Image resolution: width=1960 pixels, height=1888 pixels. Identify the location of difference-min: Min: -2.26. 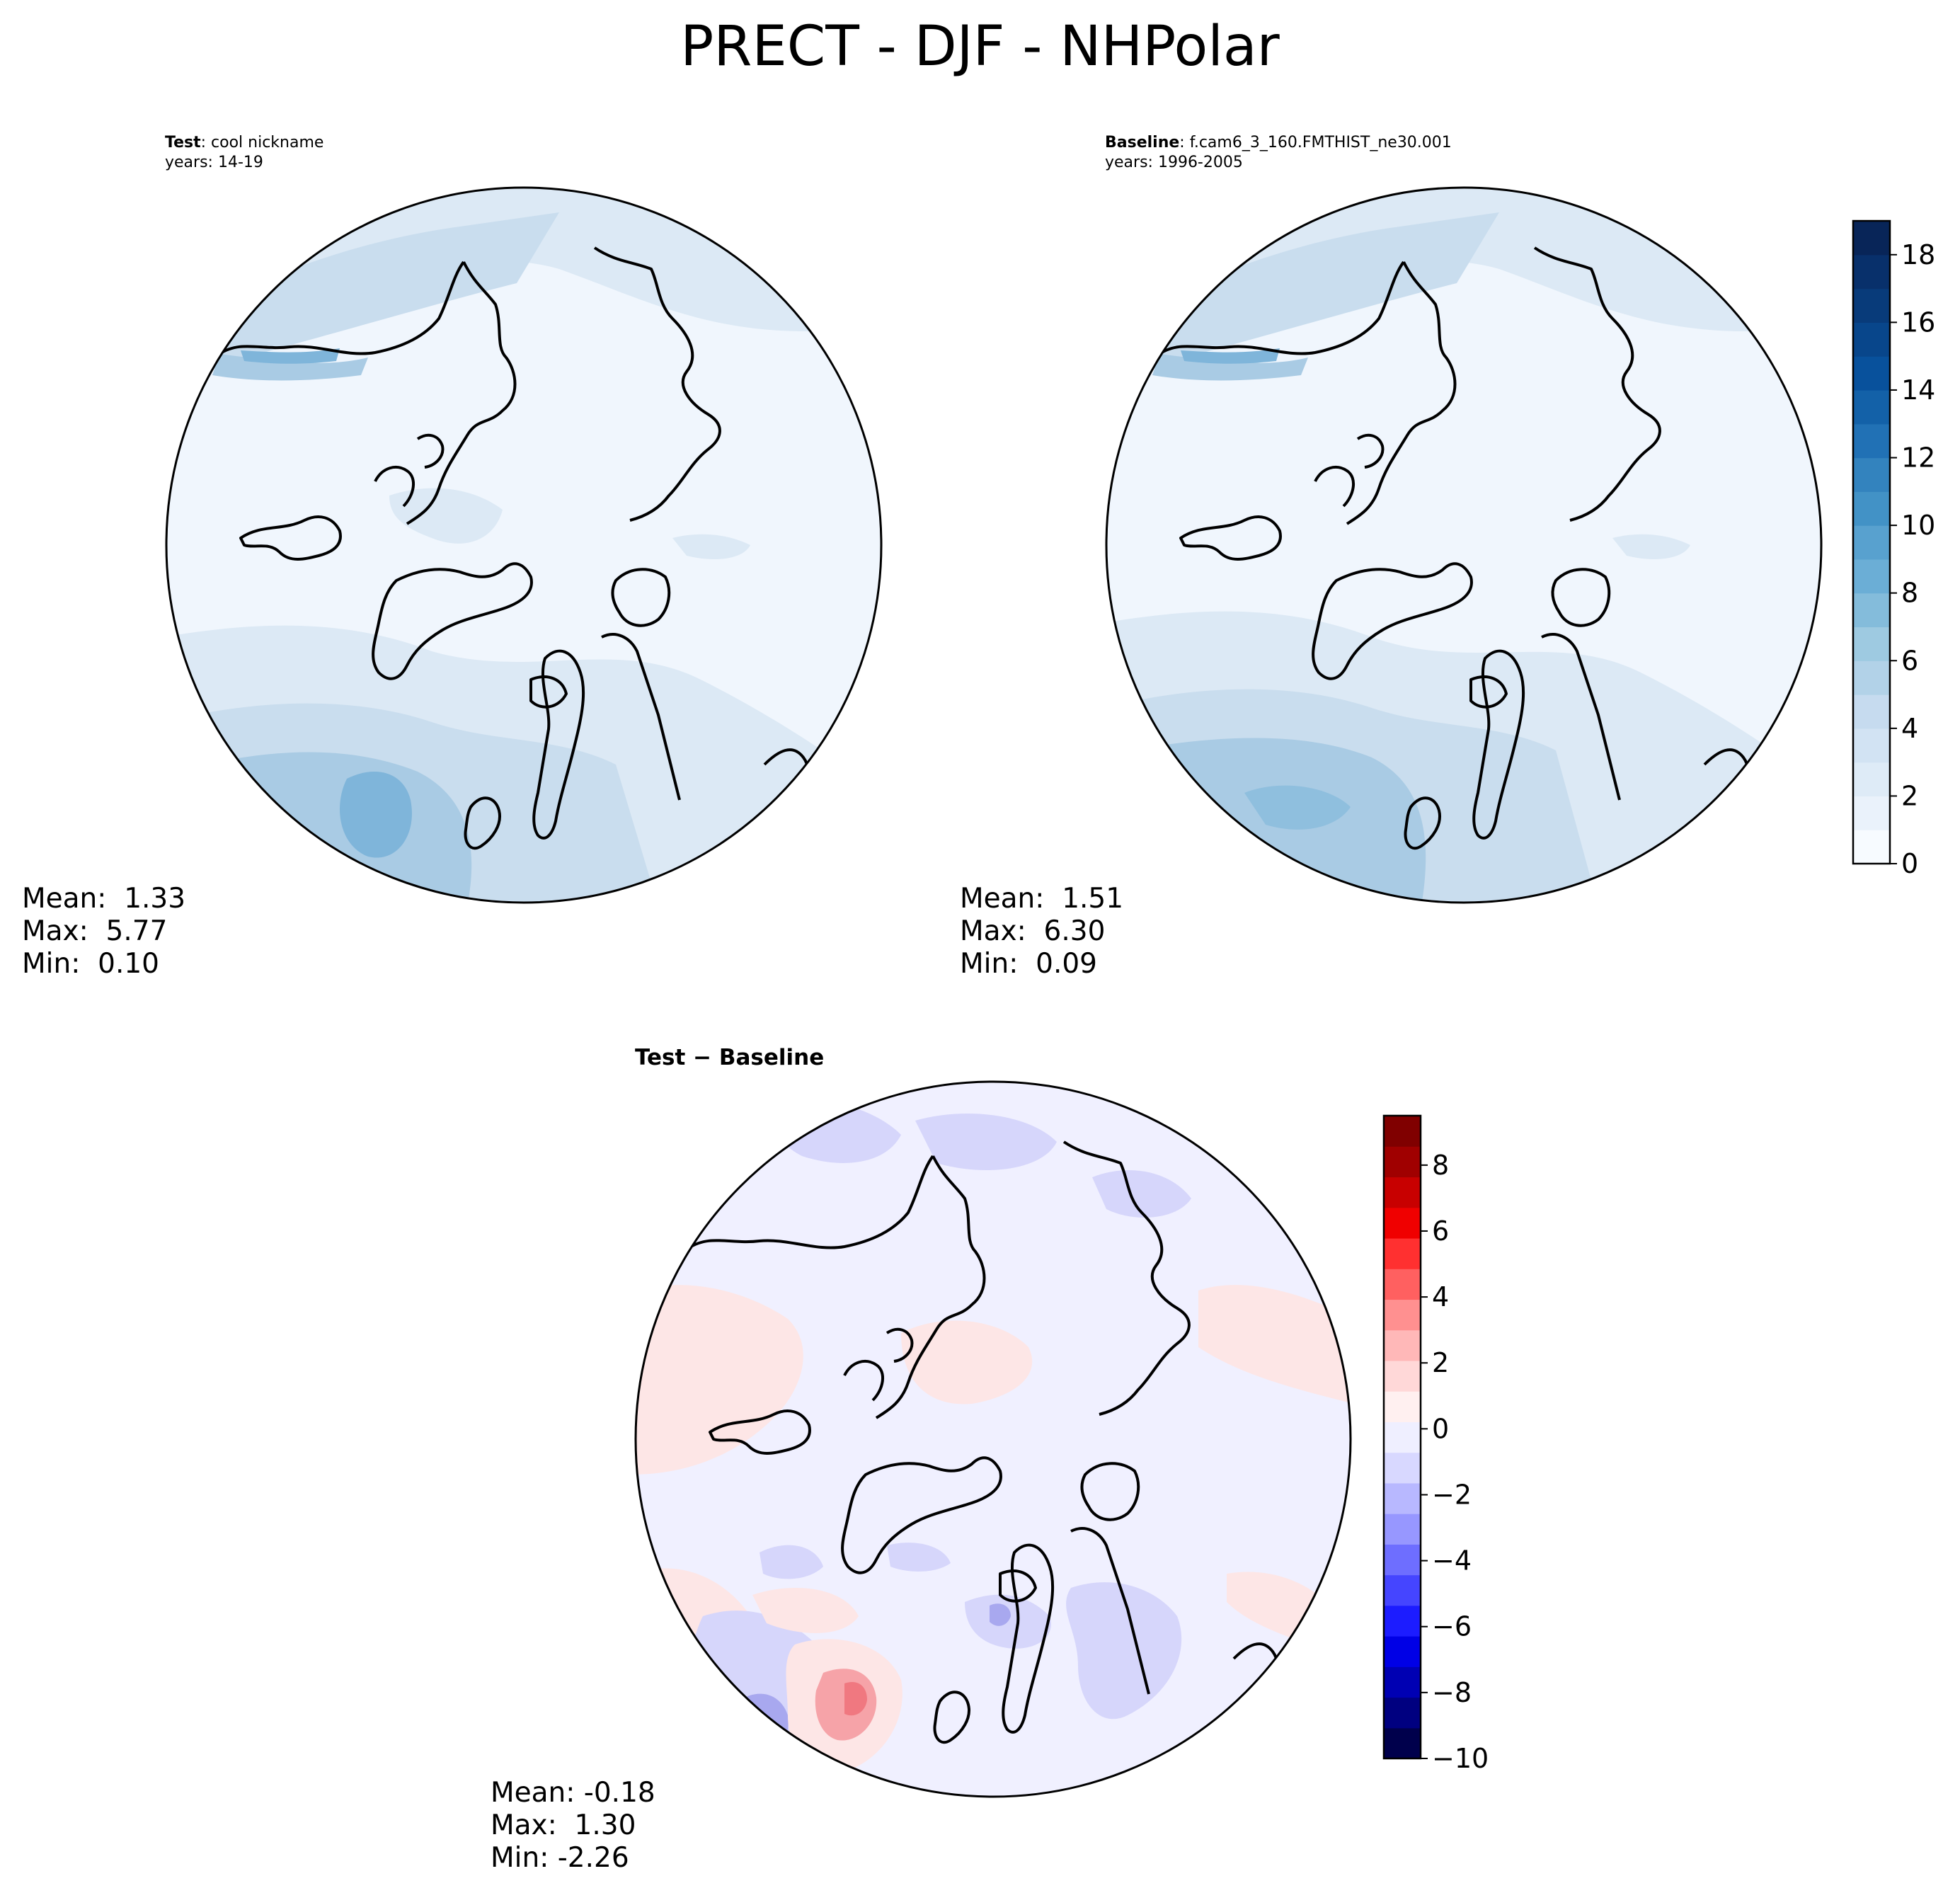
(560, 1858).